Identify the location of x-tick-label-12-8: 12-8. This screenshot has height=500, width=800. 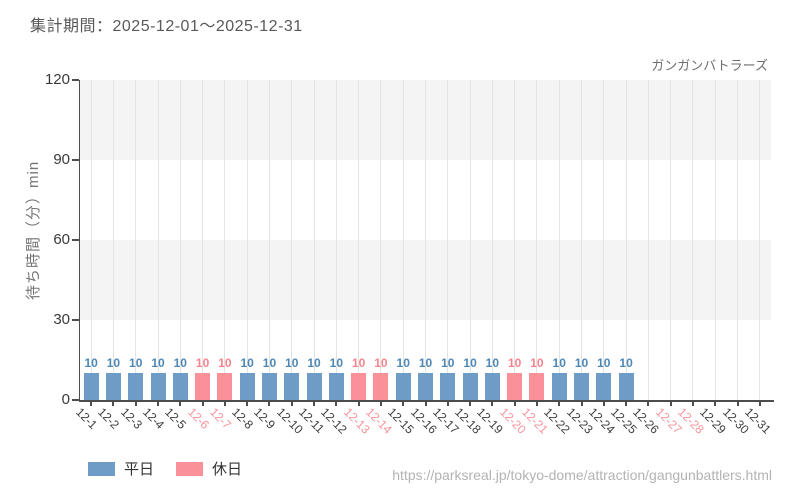
(243, 418).